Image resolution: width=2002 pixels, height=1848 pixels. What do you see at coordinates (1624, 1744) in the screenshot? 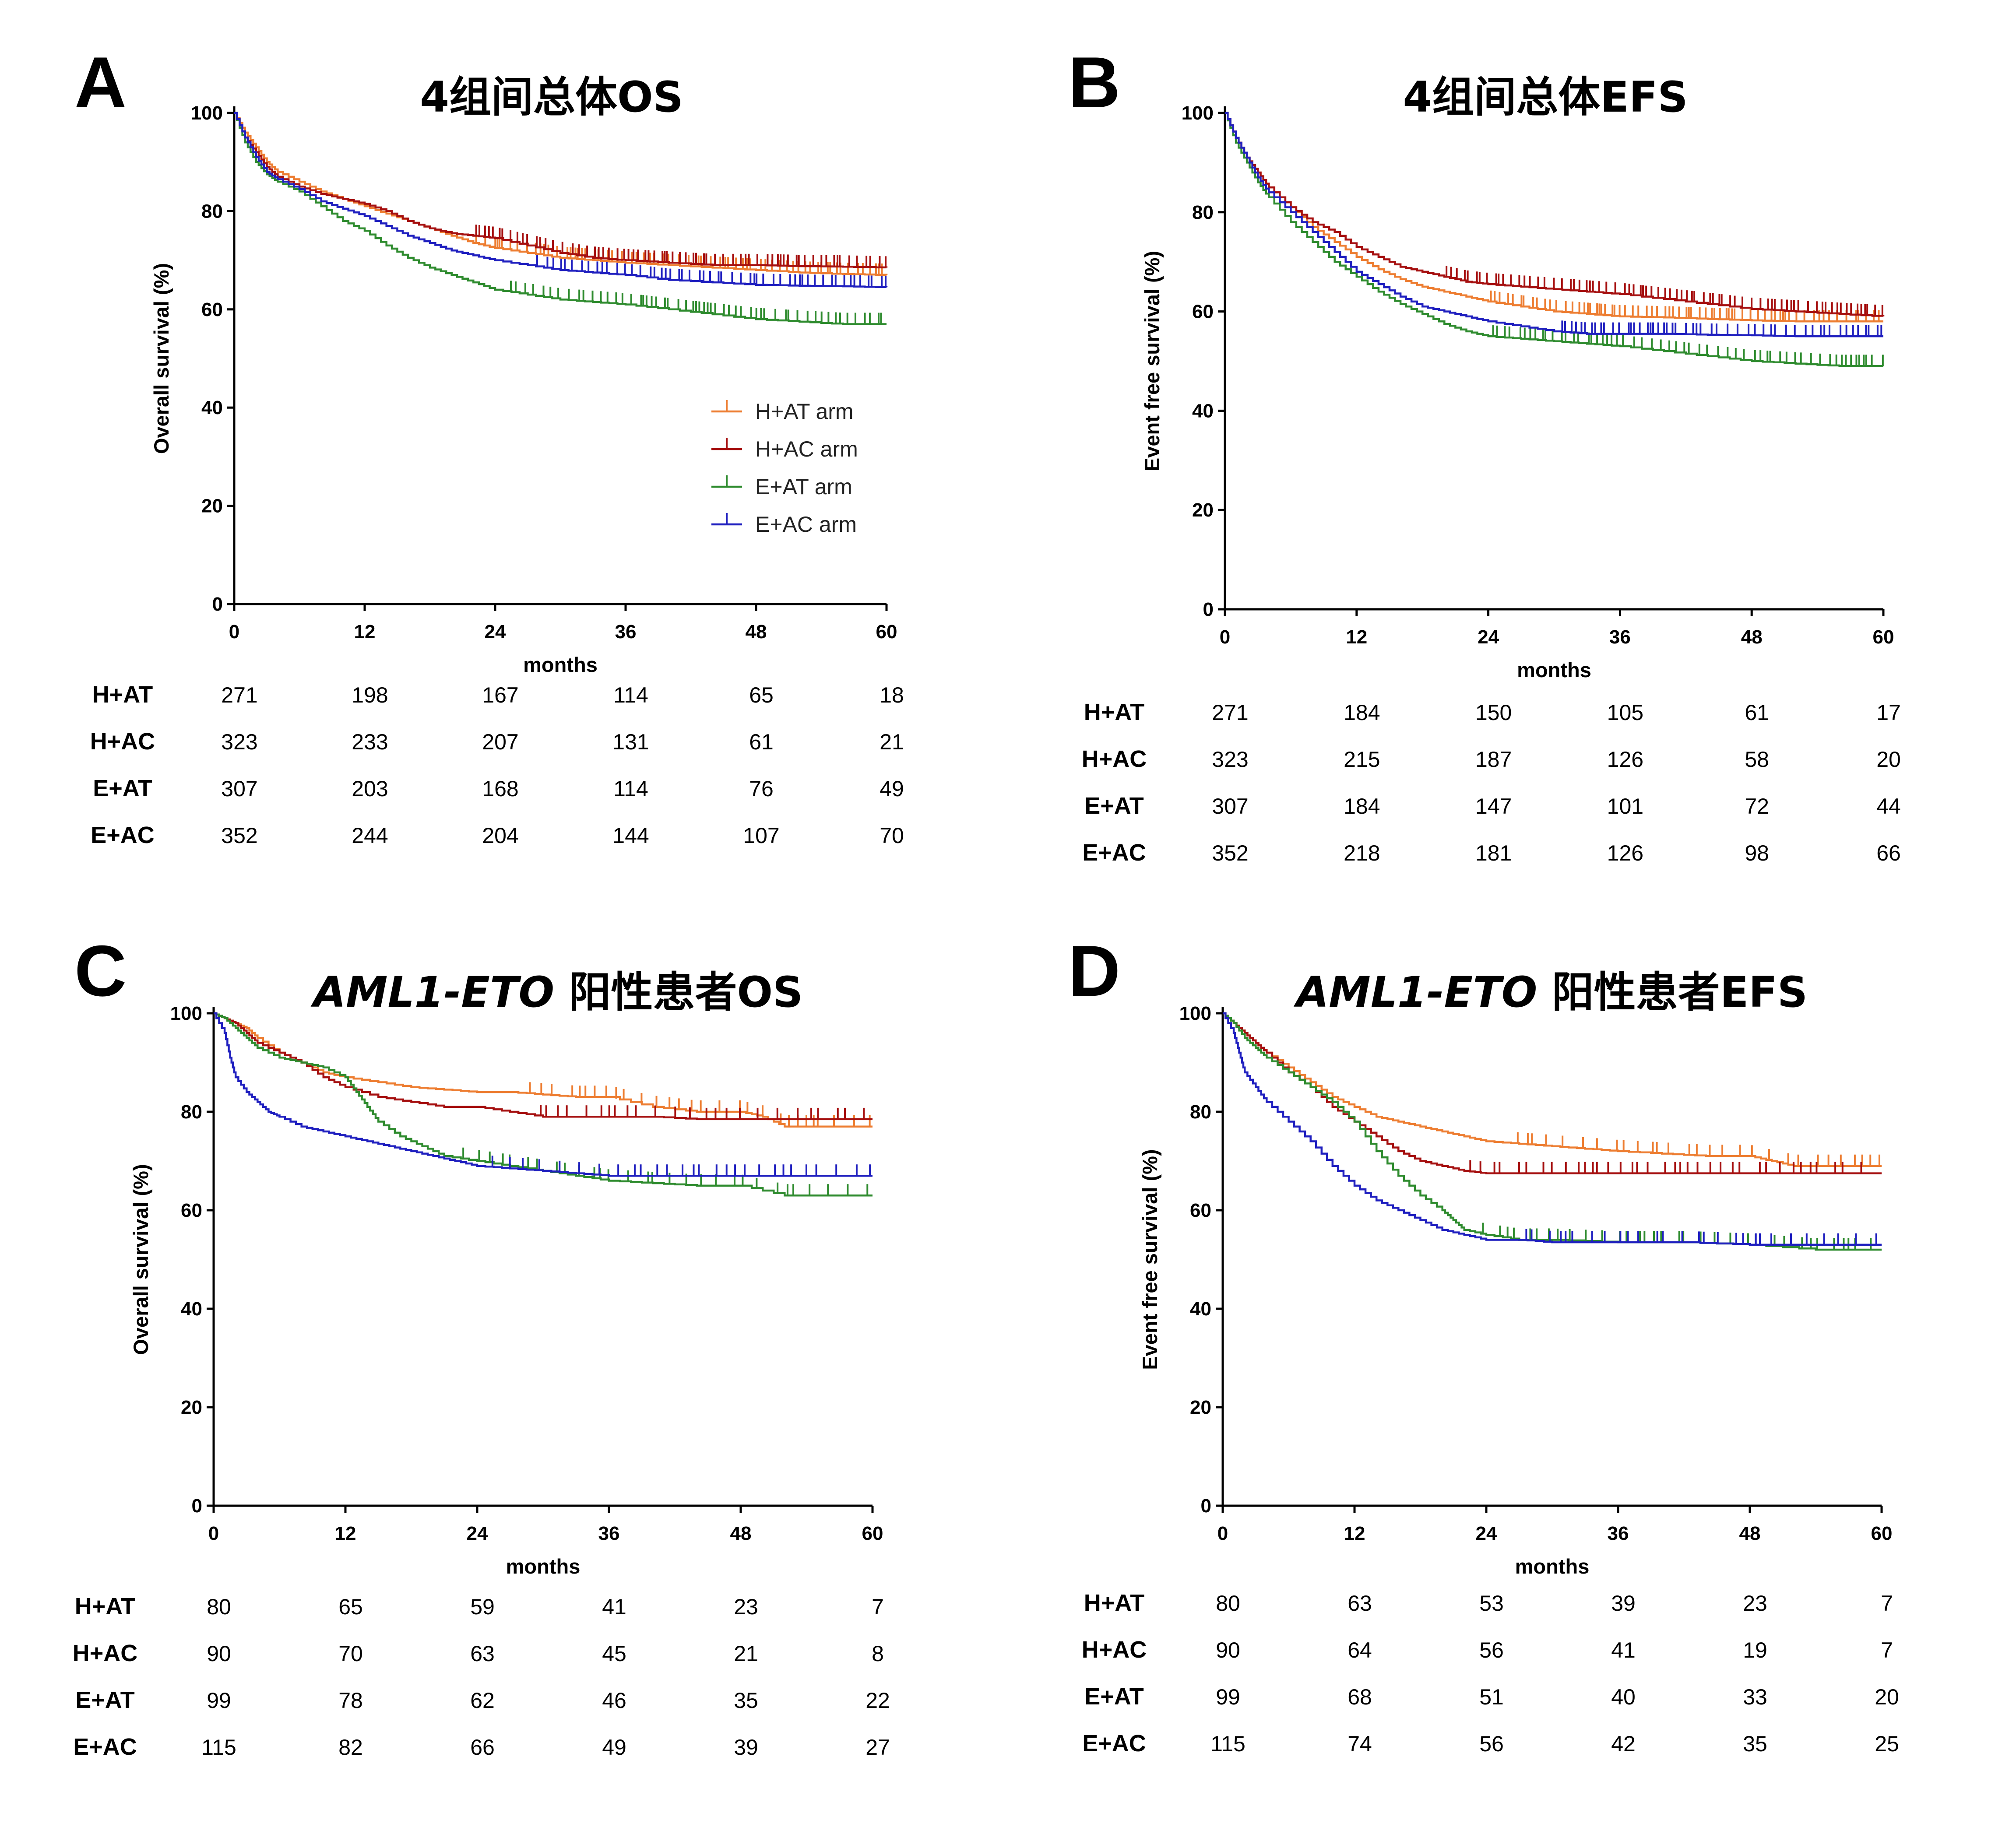
I see `risk-count: 42` at bounding box center [1624, 1744].